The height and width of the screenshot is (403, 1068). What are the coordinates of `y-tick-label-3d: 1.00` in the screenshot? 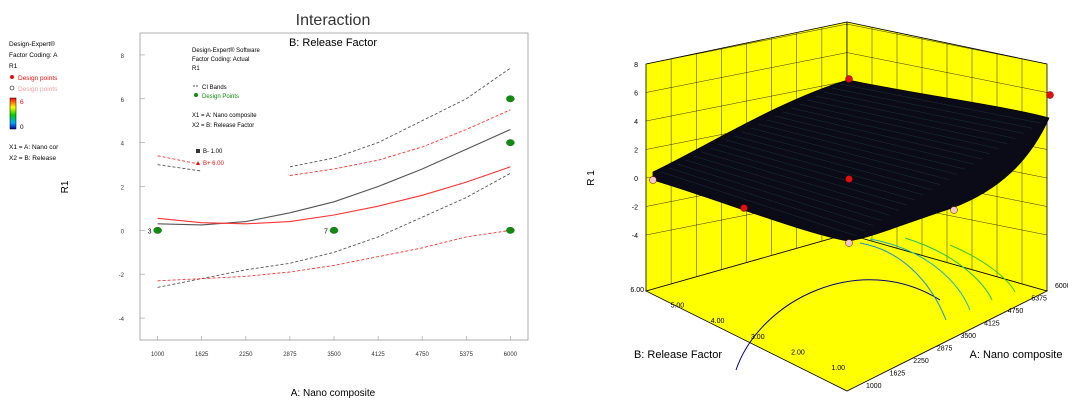 It's located at (838, 368).